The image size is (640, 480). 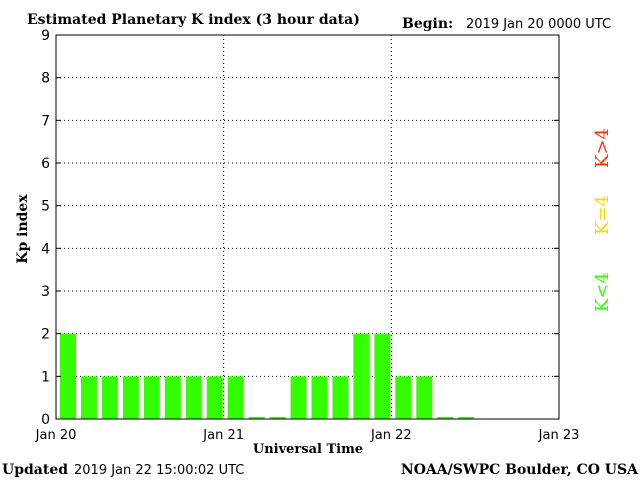 What do you see at coordinates (45, 249) in the screenshot?
I see `y-tick-label: 4` at bounding box center [45, 249].